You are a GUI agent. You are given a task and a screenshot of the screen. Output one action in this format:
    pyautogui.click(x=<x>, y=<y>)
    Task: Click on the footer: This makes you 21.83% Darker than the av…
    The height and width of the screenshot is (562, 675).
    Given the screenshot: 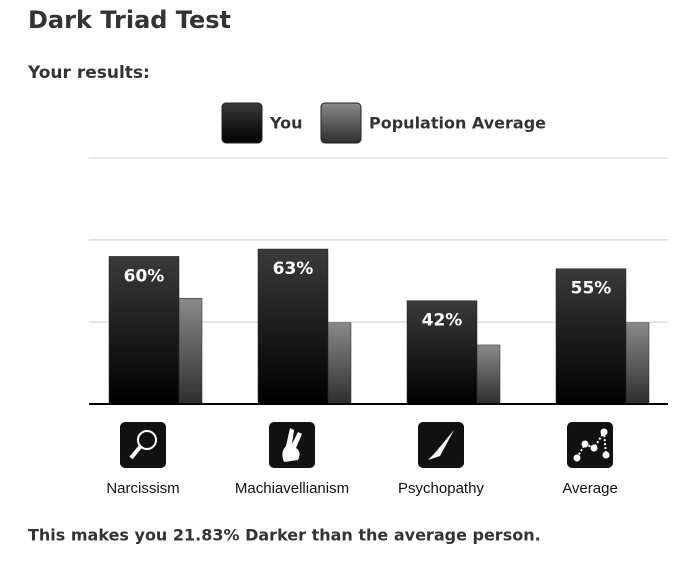 What is the action you would take?
    pyautogui.click(x=284, y=535)
    